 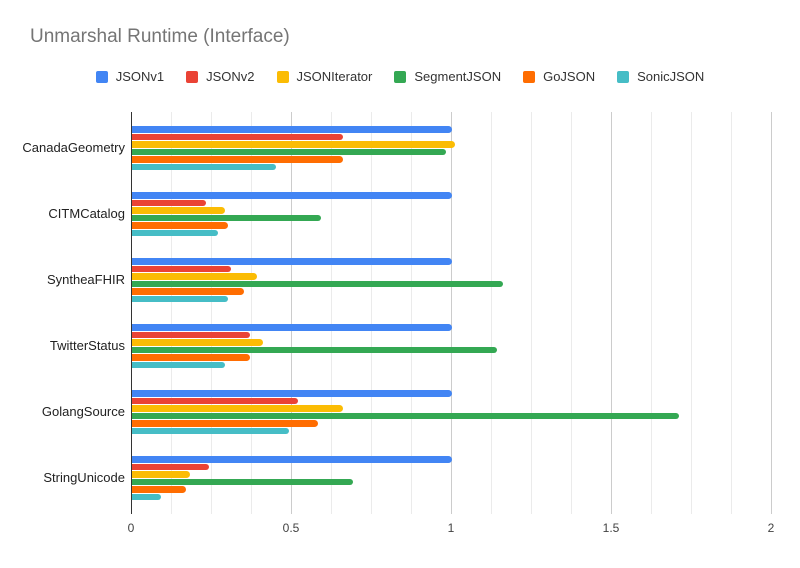 I want to click on legend-label: SonicJSON, so click(x=671, y=76).